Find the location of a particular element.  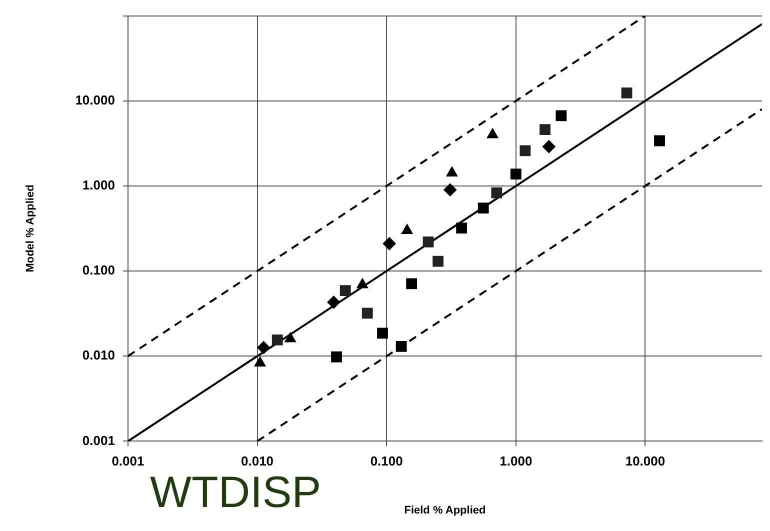

text: WTDISP is located at coordinates (236, 493).